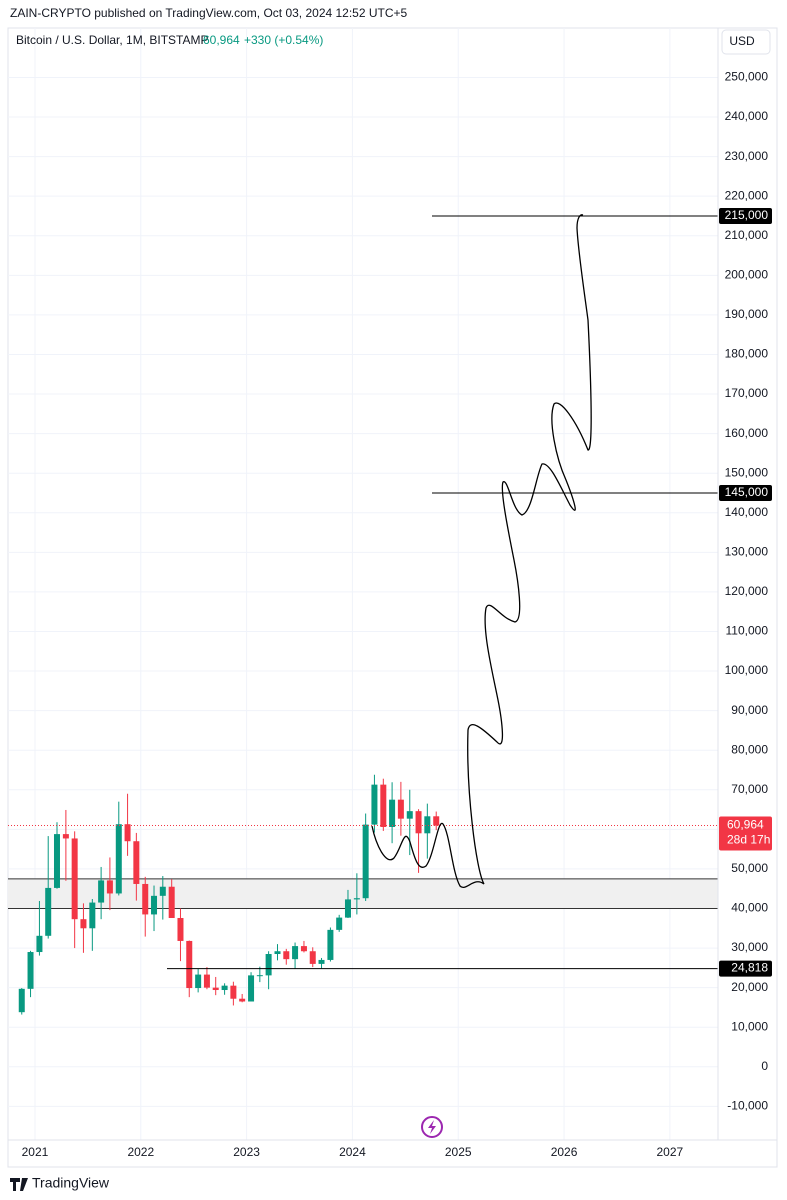 This screenshot has height=1200, width=787. I want to click on x-tick-label: 2025, so click(458, 1152).